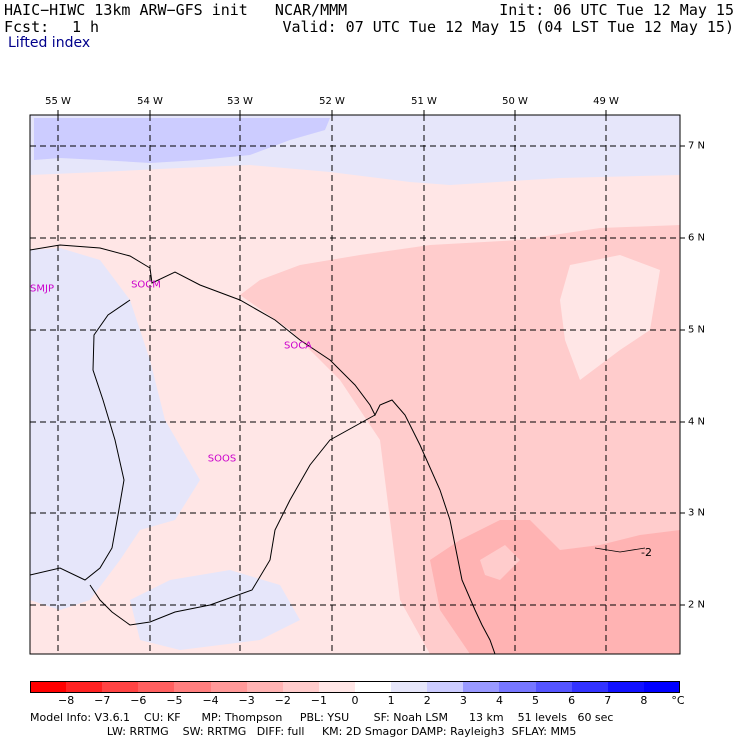  I want to click on field-light-blue-west, so click(115, 429).